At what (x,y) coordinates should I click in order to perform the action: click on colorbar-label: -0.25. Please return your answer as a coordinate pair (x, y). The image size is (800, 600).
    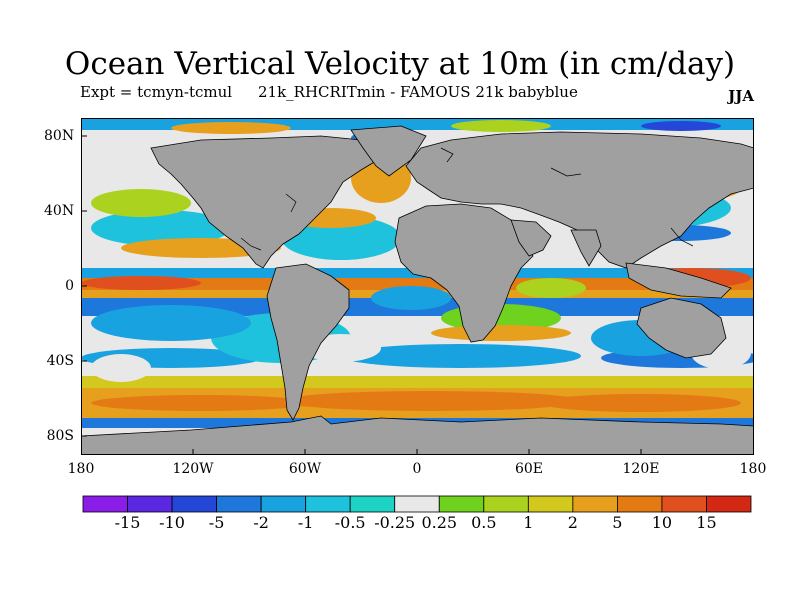
    Looking at the image, I should click on (395, 522).